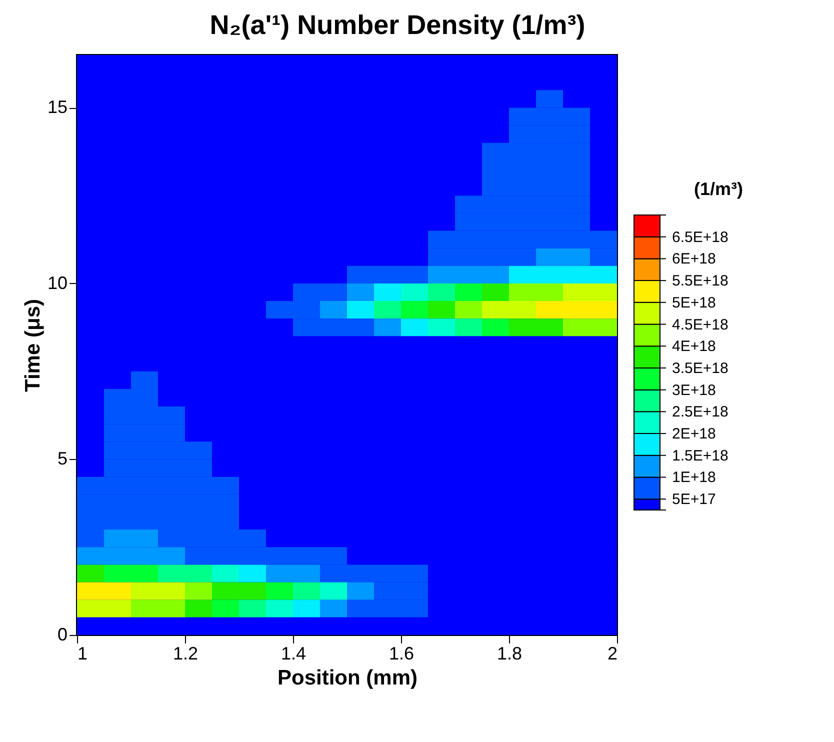 The width and height of the screenshot is (834, 742). Describe the element at coordinates (62, 458) in the screenshot. I see `y-tick-label: 5` at that location.